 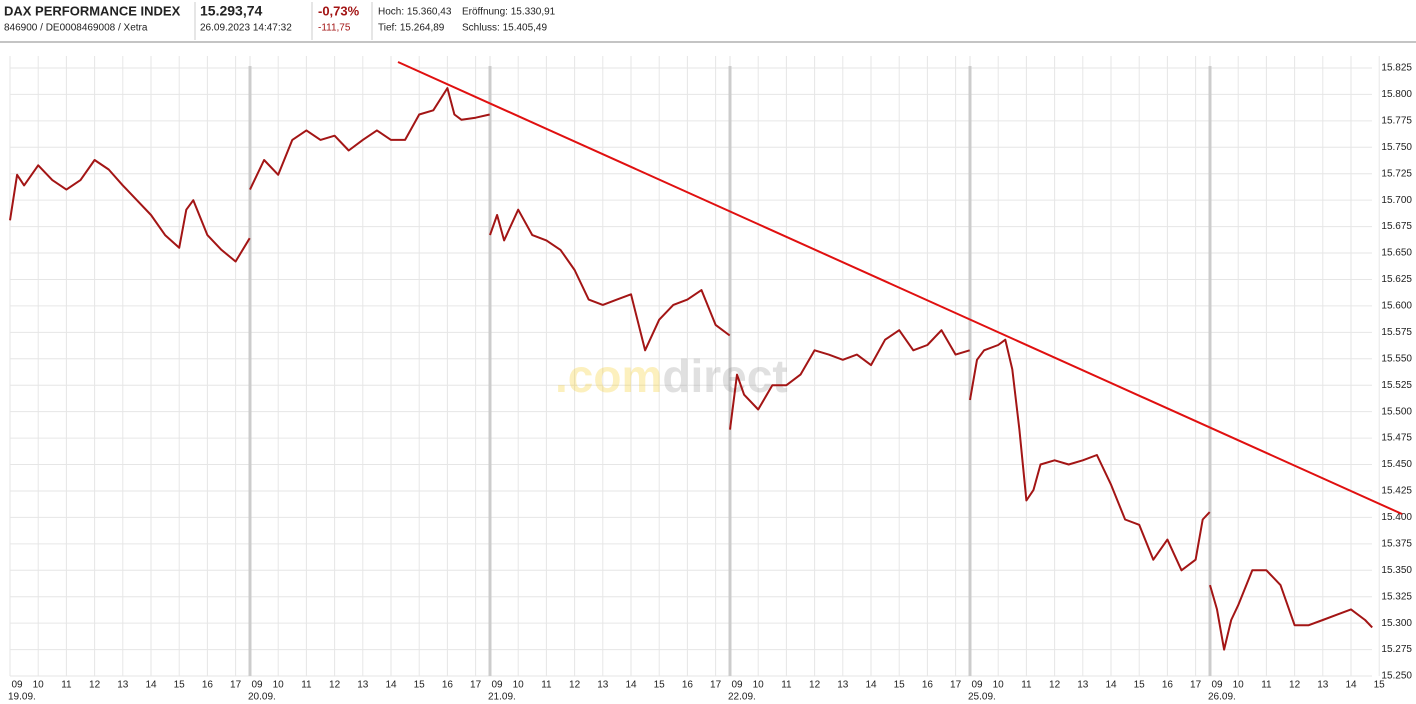 I want to click on open: Eröffnung: 15.330,91, so click(x=509, y=12).